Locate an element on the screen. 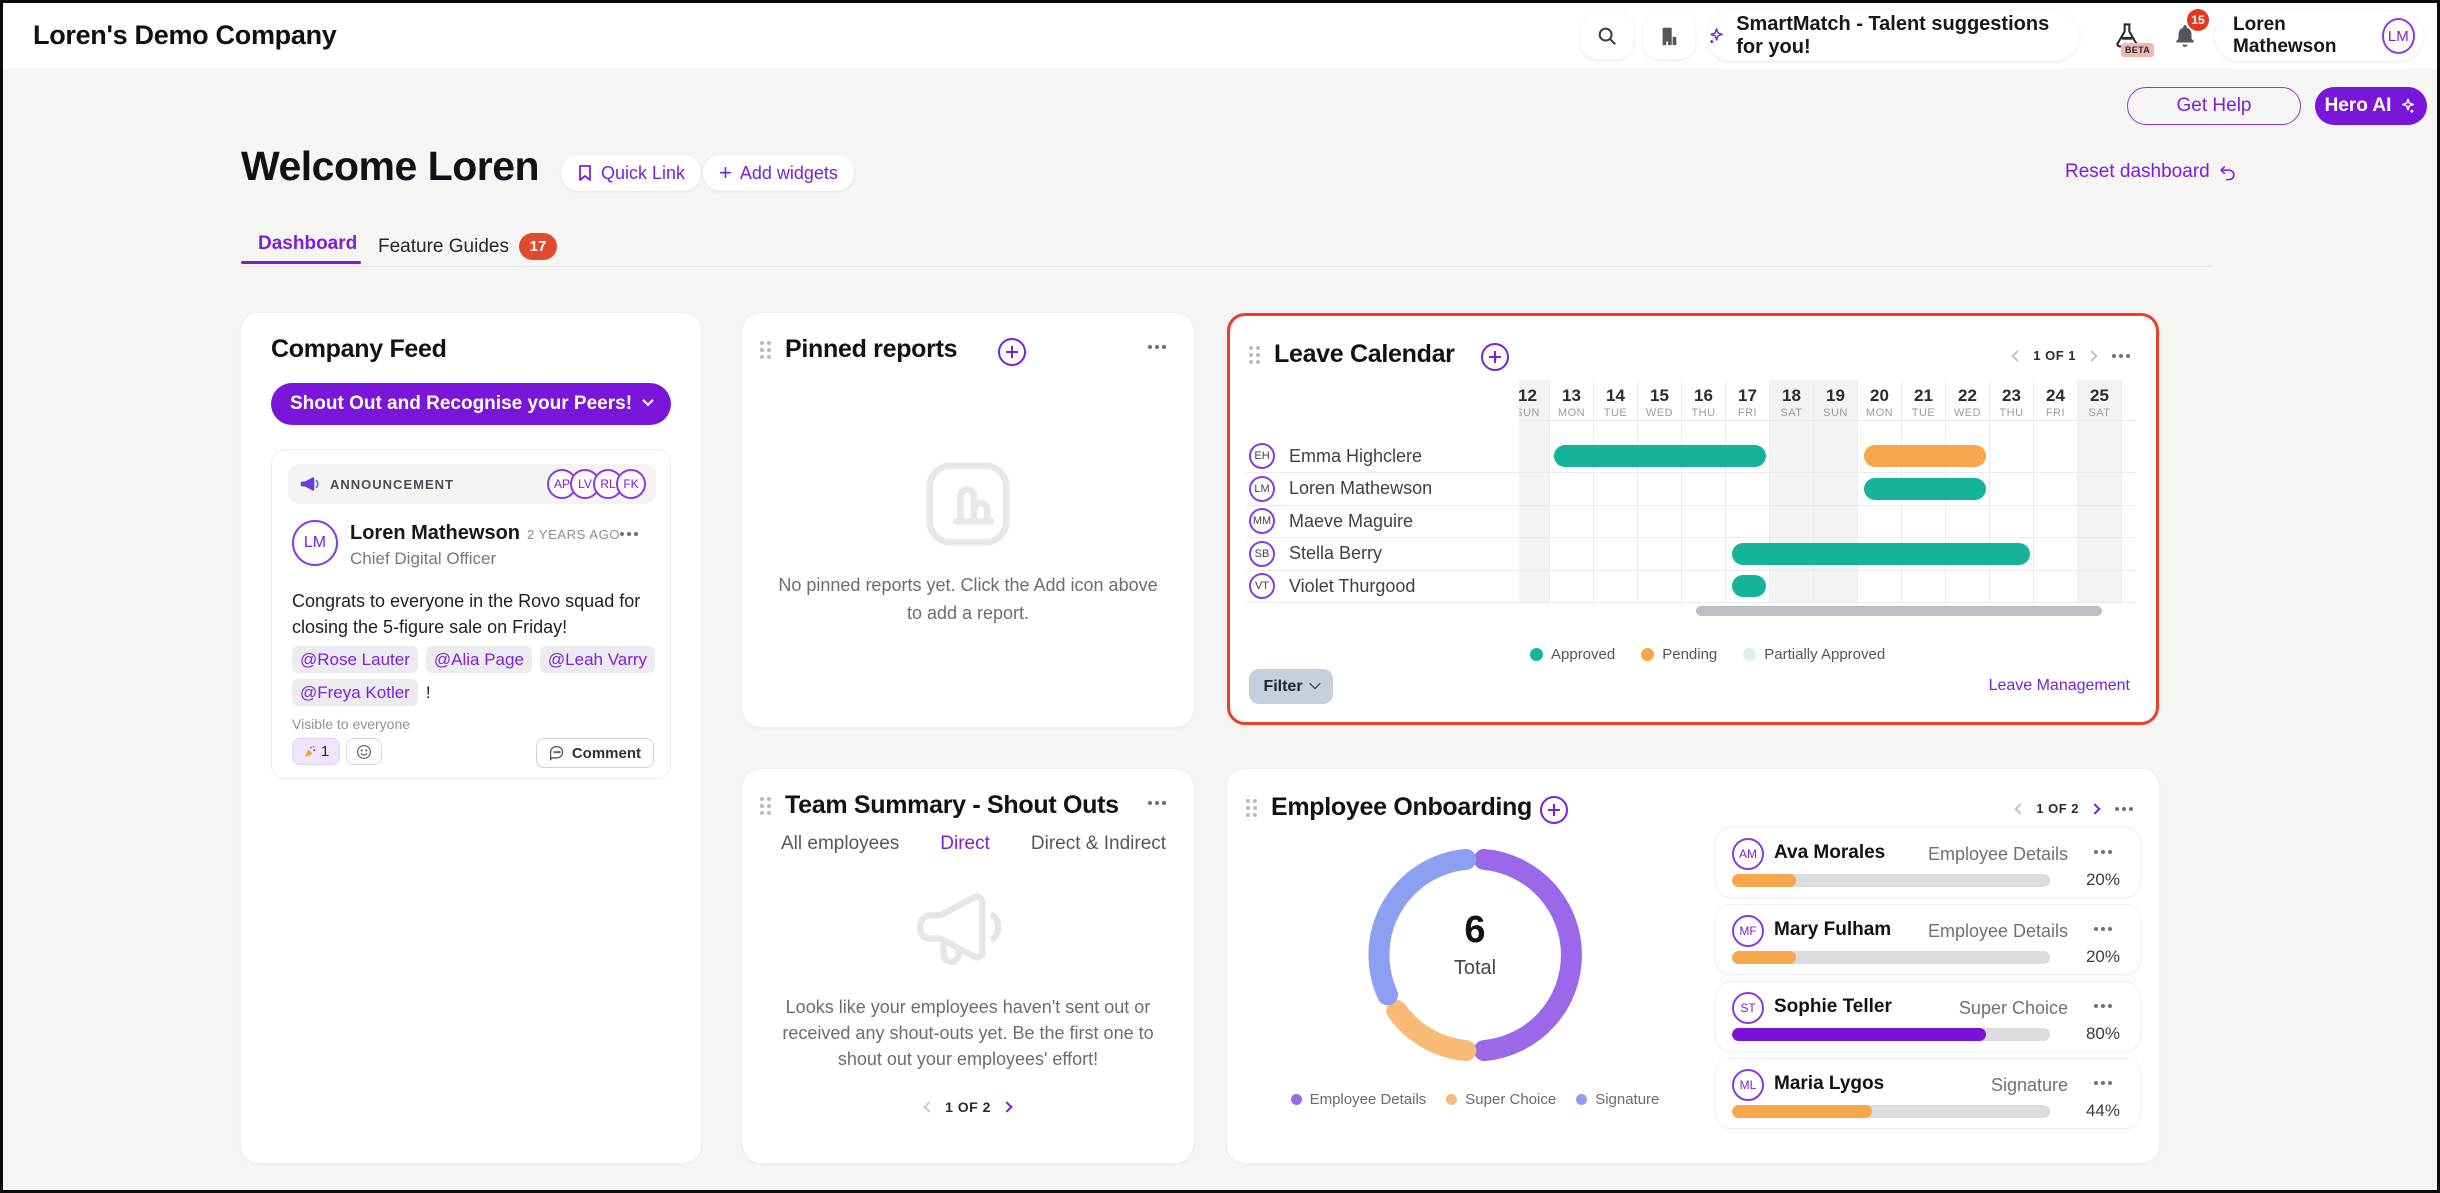 The height and width of the screenshot is (1193, 2440). team-summary-menu-button is located at coordinates (1157, 803).